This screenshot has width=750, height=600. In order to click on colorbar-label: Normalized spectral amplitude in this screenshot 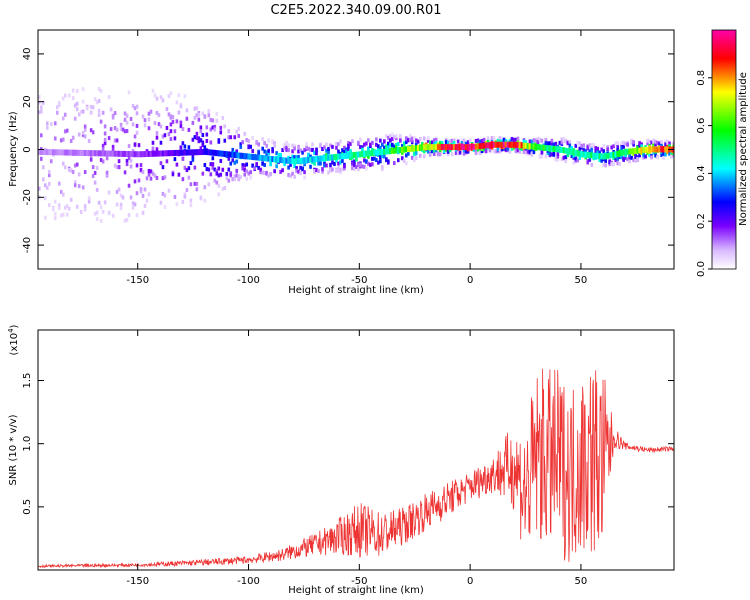, I will do `click(743, 149)`.